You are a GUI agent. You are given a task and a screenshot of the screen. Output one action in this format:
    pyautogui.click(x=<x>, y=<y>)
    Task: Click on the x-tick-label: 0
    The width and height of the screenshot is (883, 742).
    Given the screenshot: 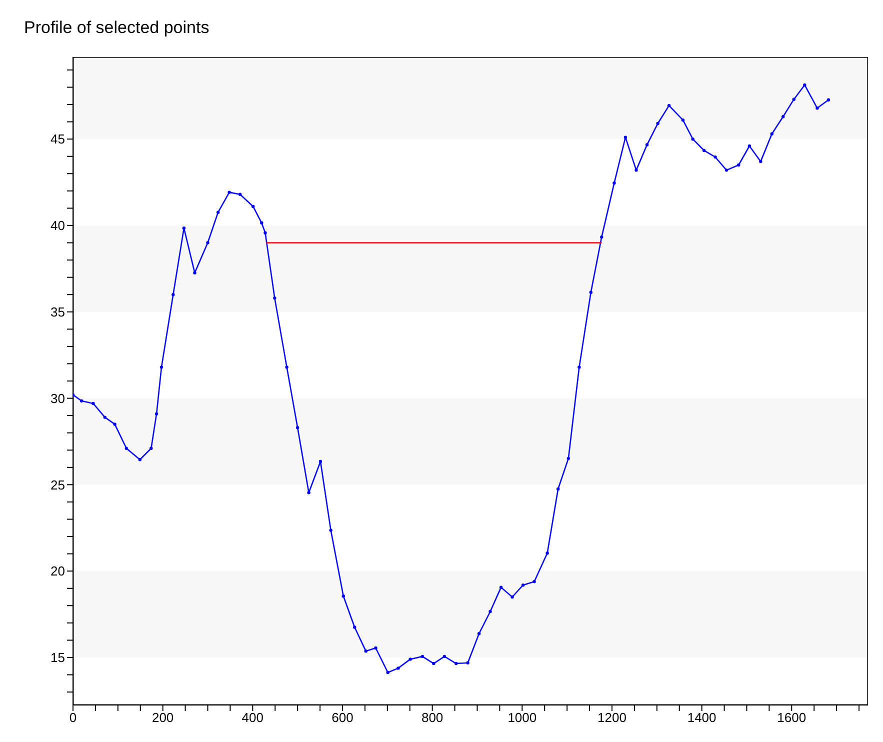 What is the action you would take?
    pyautogui.click(x=73, y=718)
    